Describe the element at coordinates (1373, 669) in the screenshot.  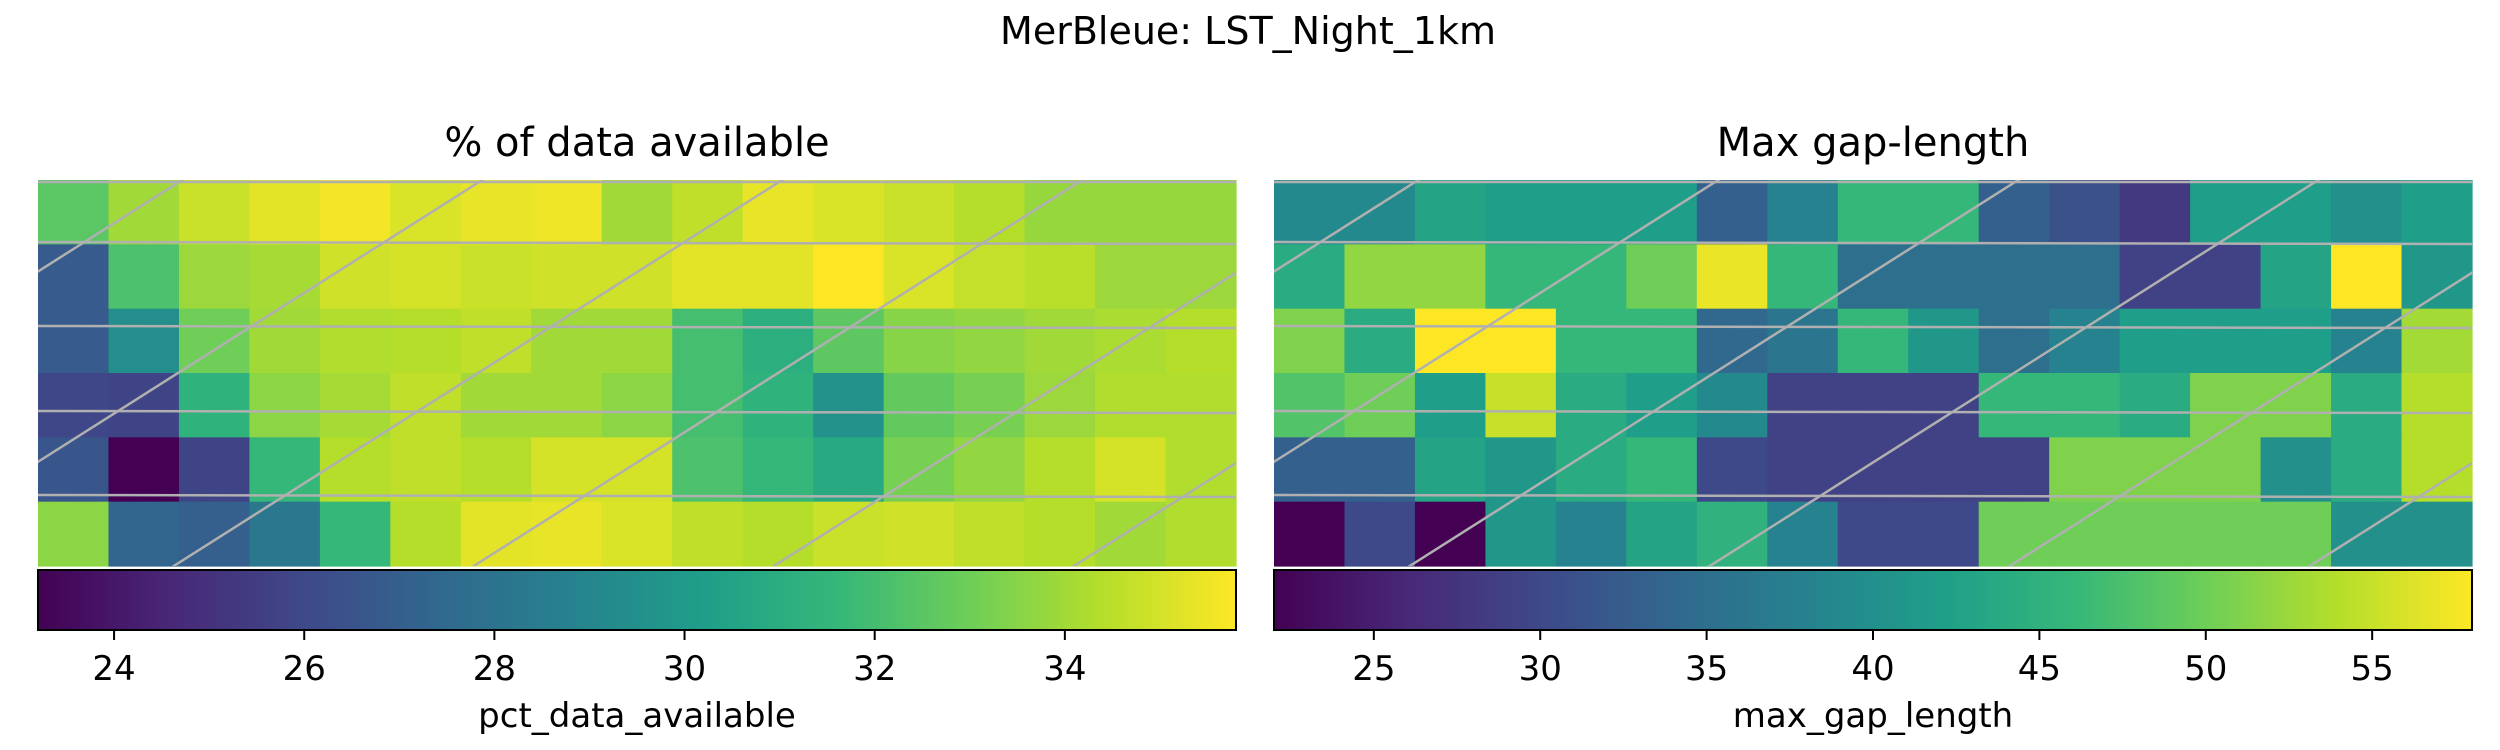
I see `colorbar-tick-label: 25` at that location.